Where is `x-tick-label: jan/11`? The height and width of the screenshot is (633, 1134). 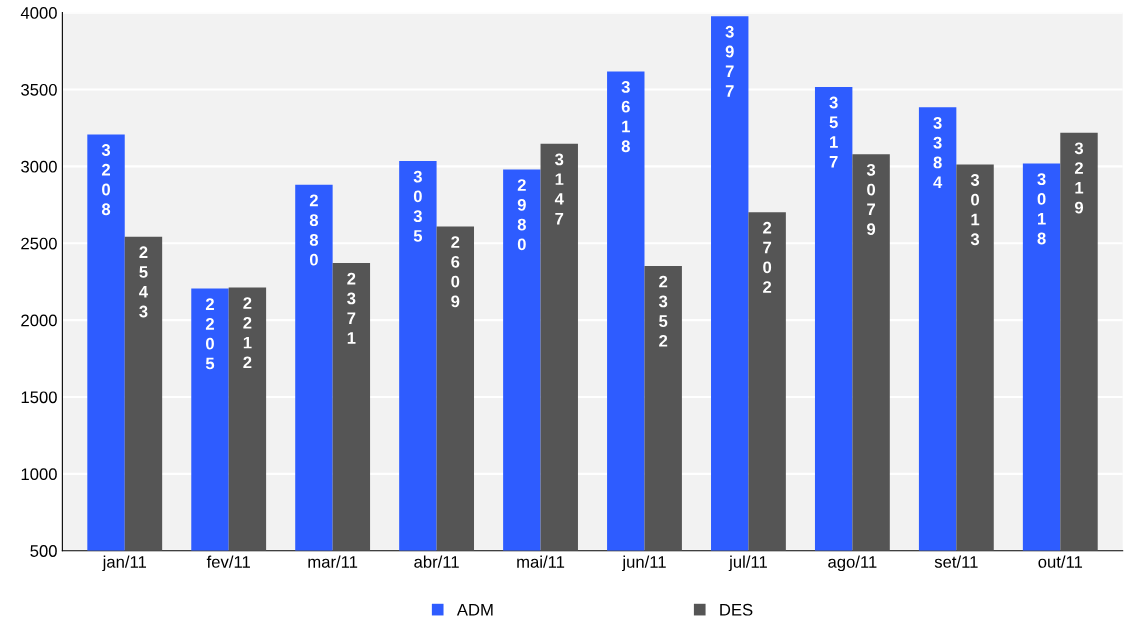
x-tick-label: jan/11 is located at coordinates (124, 563).